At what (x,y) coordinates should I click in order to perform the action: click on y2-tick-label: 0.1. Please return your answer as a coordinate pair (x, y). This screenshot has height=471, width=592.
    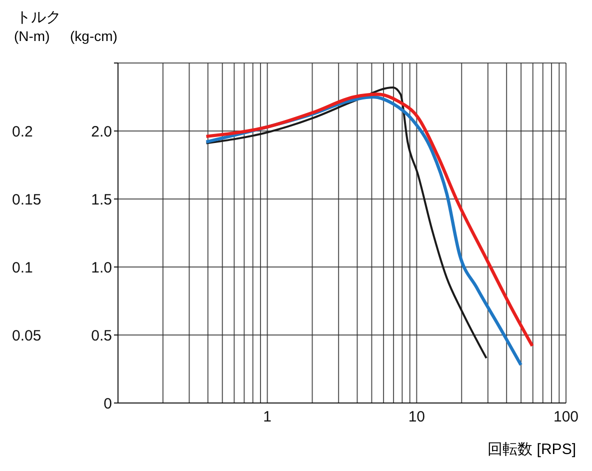
    Looking at the image, I should click on (22, 267).